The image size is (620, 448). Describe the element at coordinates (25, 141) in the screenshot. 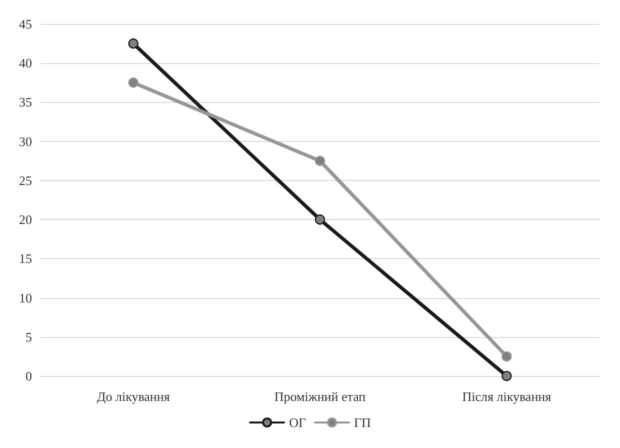

I see `y-tick-label: 30` at that location.